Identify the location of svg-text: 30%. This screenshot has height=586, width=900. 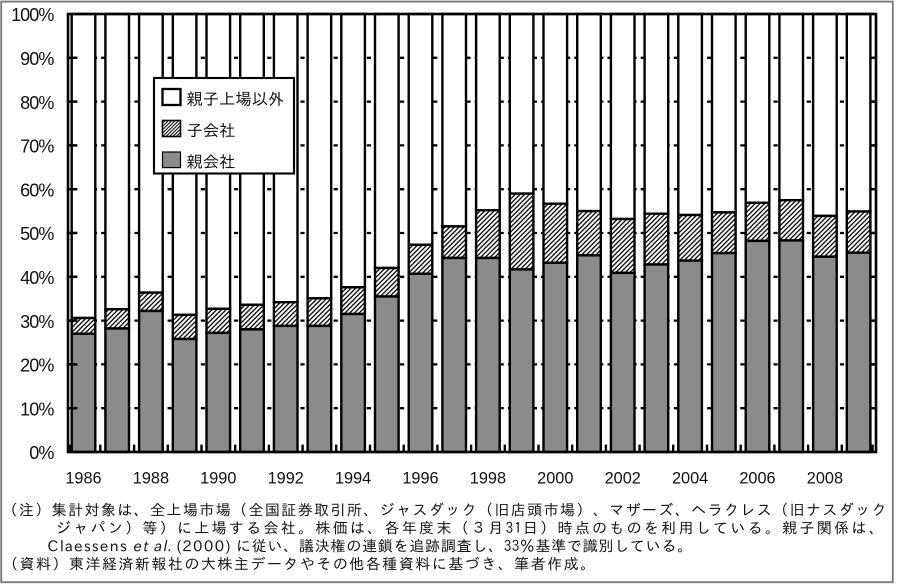
(37, 322).